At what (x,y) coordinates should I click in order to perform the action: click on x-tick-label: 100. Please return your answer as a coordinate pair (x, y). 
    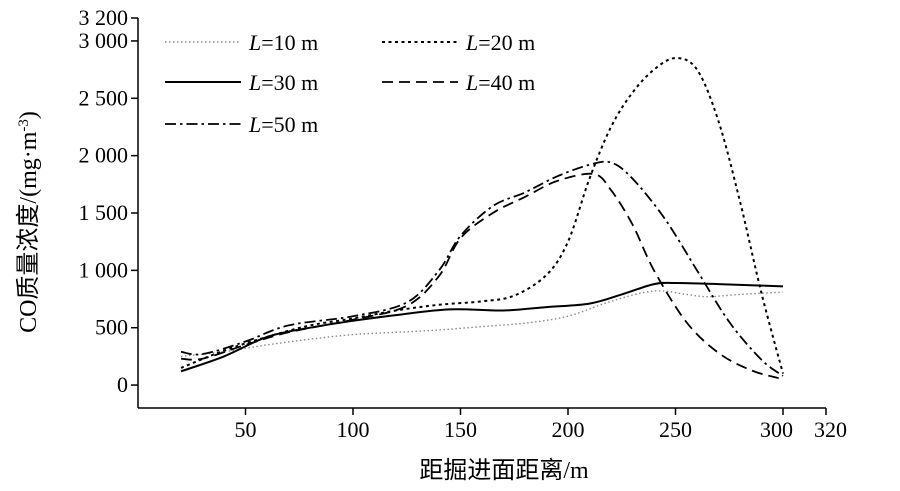
    Looking at the image, I should click on (353, 429).